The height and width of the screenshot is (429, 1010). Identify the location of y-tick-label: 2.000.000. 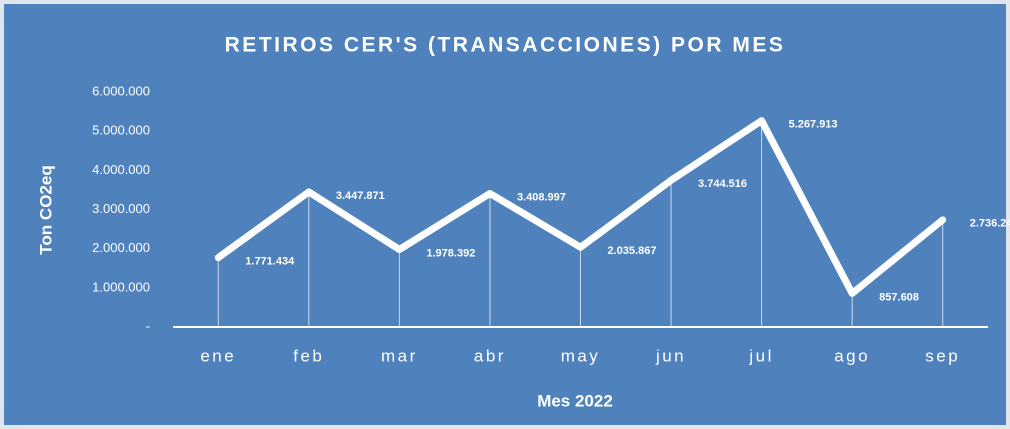
(121, 247).